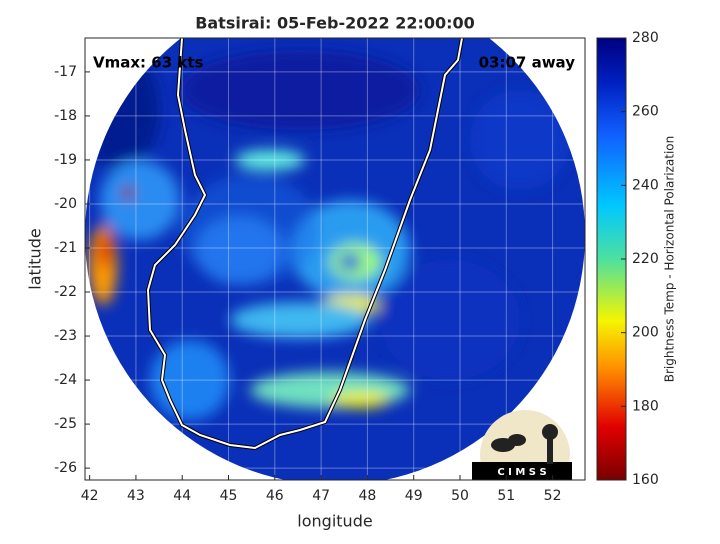 The height and width of the screenshot is (544, 720). I want to click on title: Batsirai: 05-Feb-2022 22:00:00, so click(335, 23).